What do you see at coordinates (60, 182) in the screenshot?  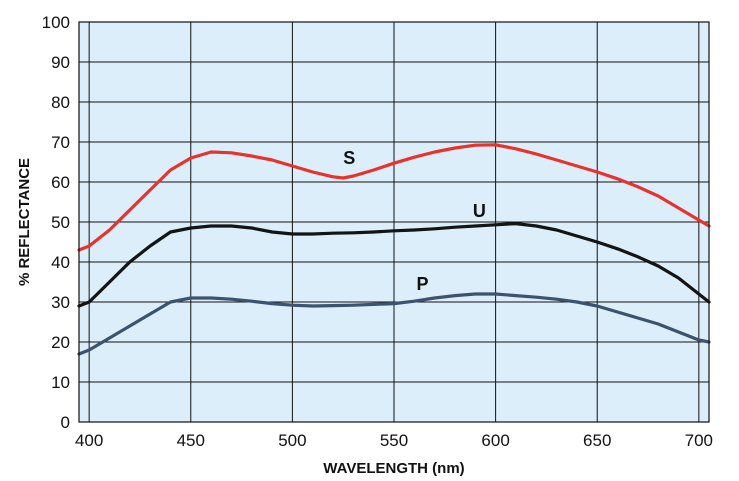 I see `y-tick-label: 60` at bounding box center [60, 182].